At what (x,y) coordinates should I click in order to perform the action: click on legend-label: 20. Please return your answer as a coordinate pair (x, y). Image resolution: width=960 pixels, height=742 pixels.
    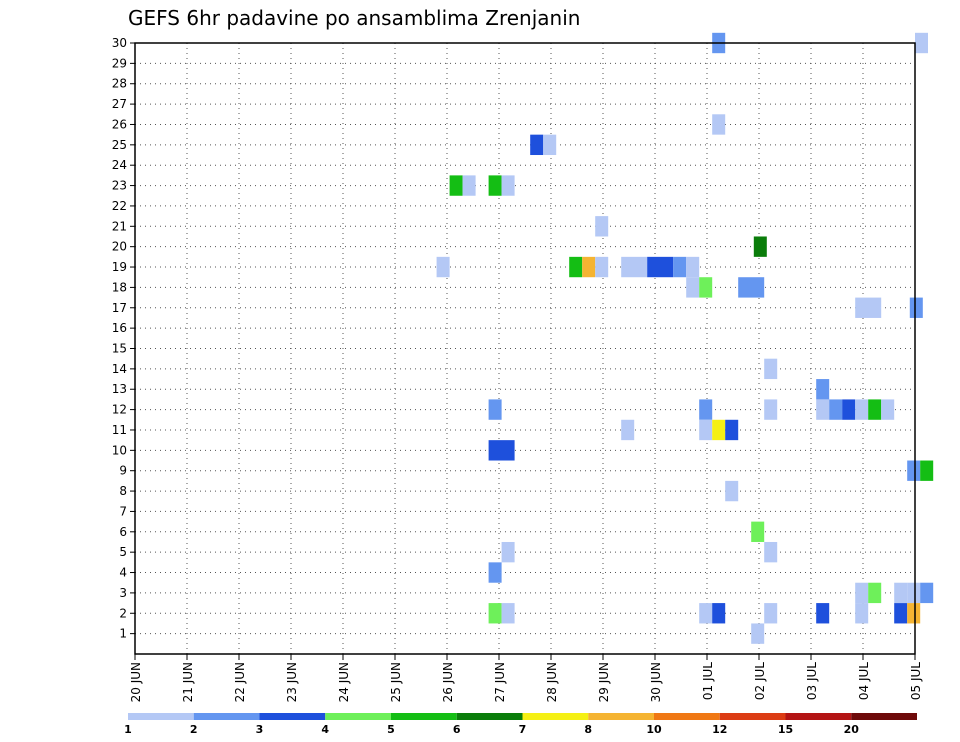
    Looking at the image, I should click on (852, 729).